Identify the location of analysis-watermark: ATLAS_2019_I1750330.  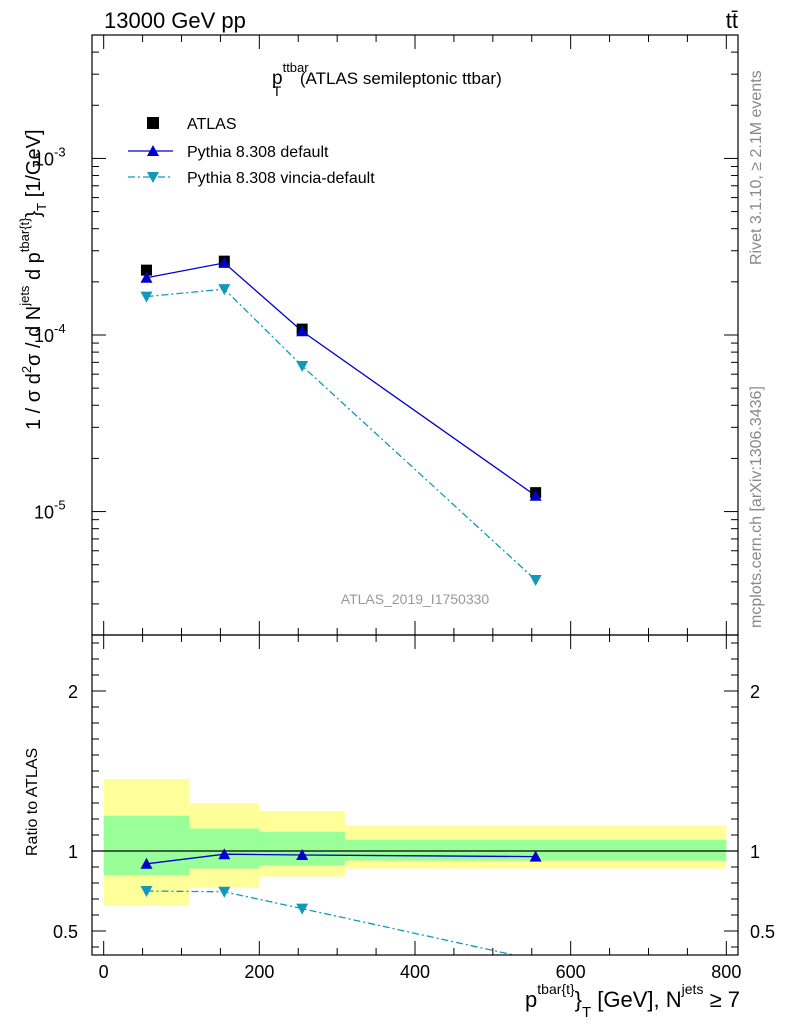
(415, 599).